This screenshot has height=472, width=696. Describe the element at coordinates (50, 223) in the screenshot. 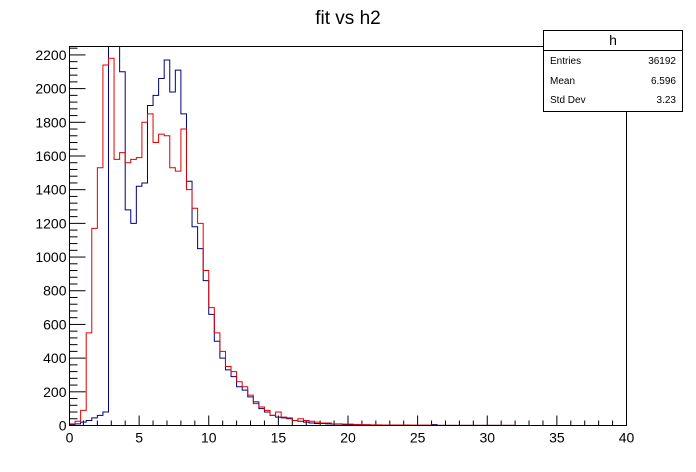

I see `y-tick-label: 1200` at that location.